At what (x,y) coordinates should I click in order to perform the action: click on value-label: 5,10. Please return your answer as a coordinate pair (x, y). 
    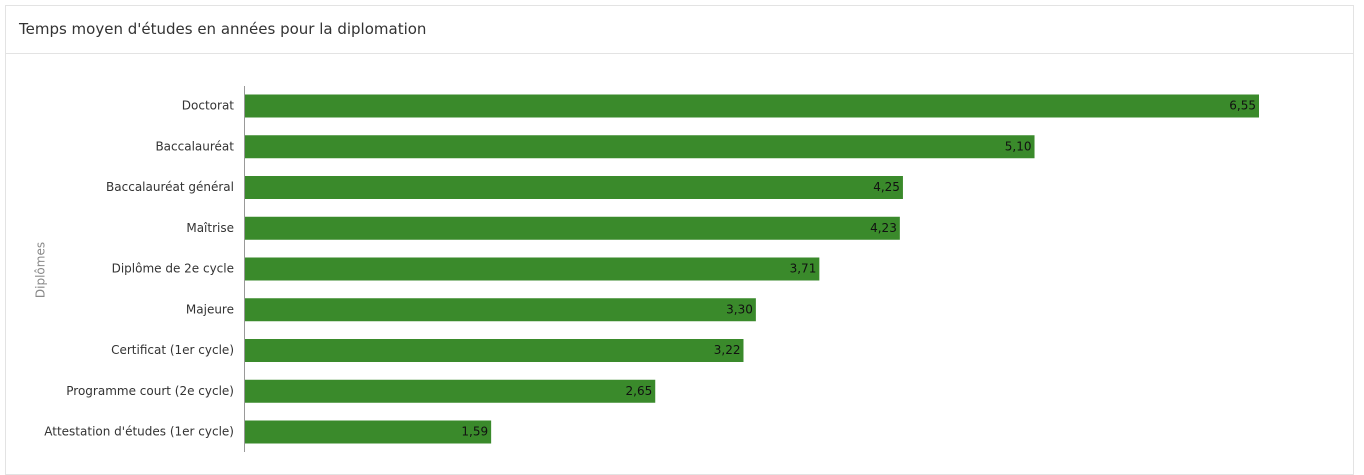
    Looking at the image, I should click on (1018, 146).